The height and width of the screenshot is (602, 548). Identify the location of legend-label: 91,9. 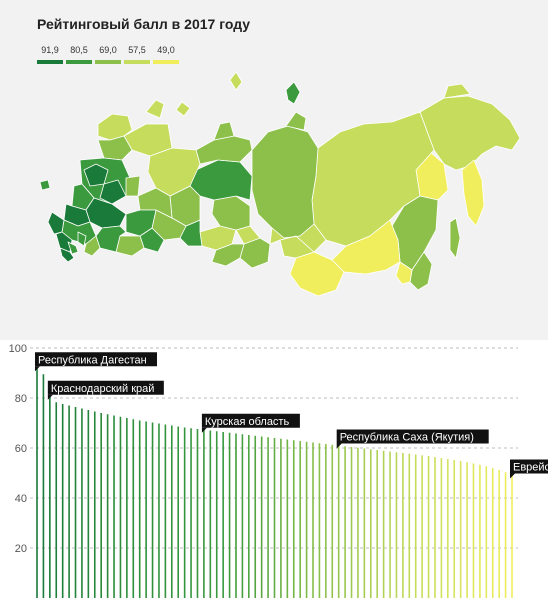
(50, 50).